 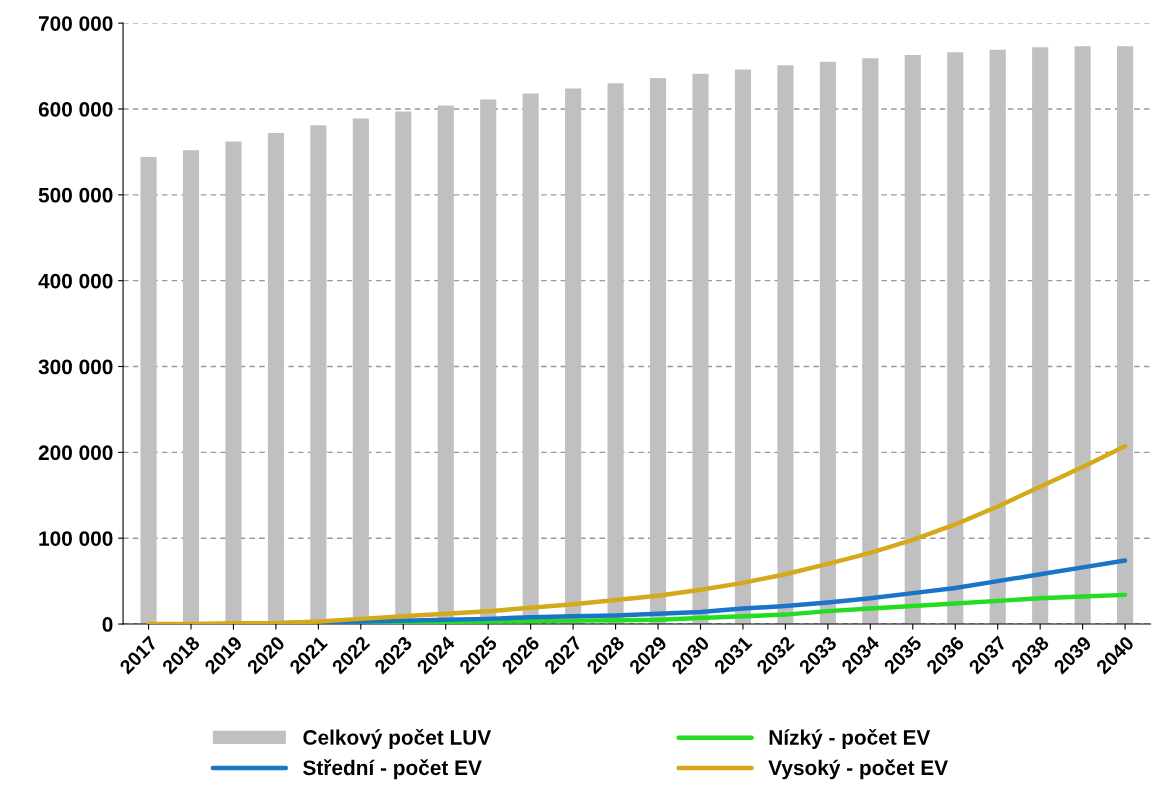 I want to click on y-tick-label: 100 000, so click(x=76, y=538).